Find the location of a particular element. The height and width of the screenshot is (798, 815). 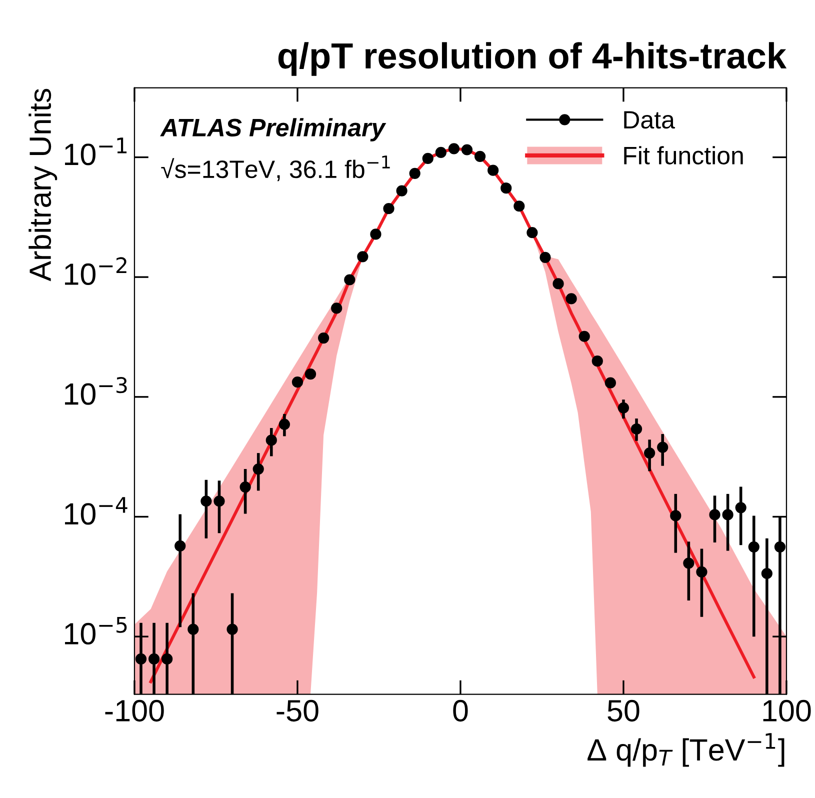

legend-label: Fit function is located at coordinates (683, 155).